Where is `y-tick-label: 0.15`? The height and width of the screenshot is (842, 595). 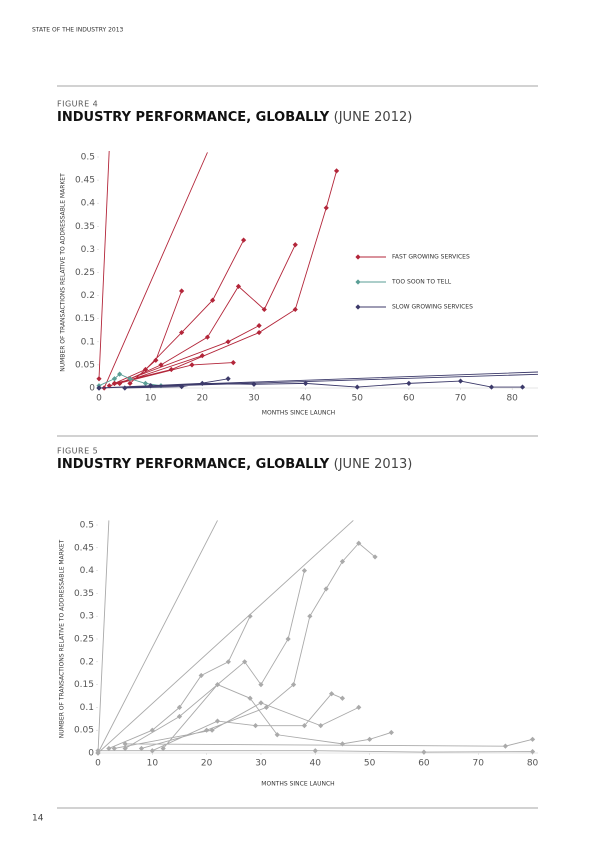
y-tick-label: 0.15 is located at coordinates (85, 319).